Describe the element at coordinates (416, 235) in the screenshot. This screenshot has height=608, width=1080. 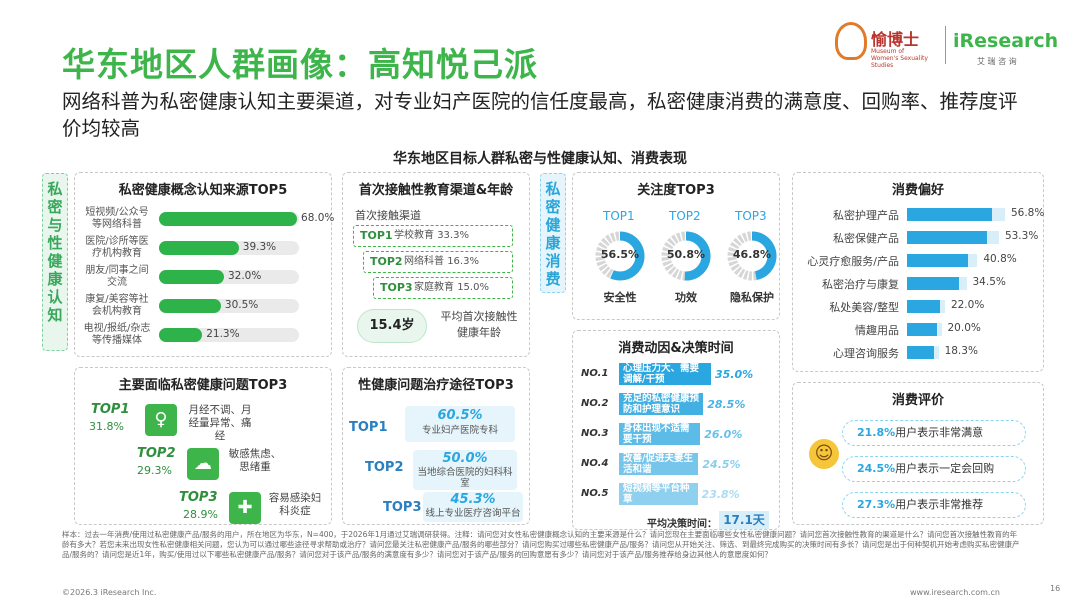
I see `first-contact-name: 学校教育` at that location.